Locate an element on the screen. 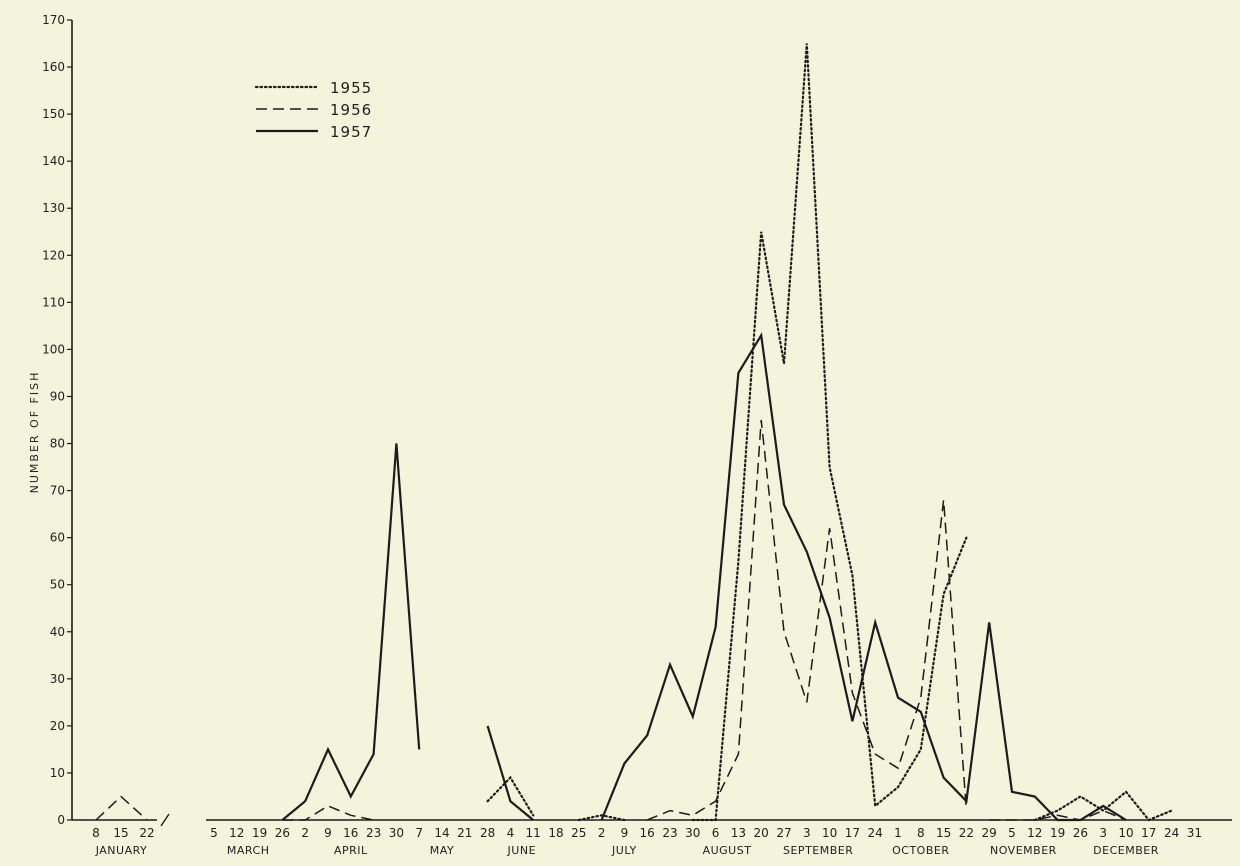 The width and height of the screenshot is (1240, 866). y-tick-label: 0 is located at coordinates (61, 820).